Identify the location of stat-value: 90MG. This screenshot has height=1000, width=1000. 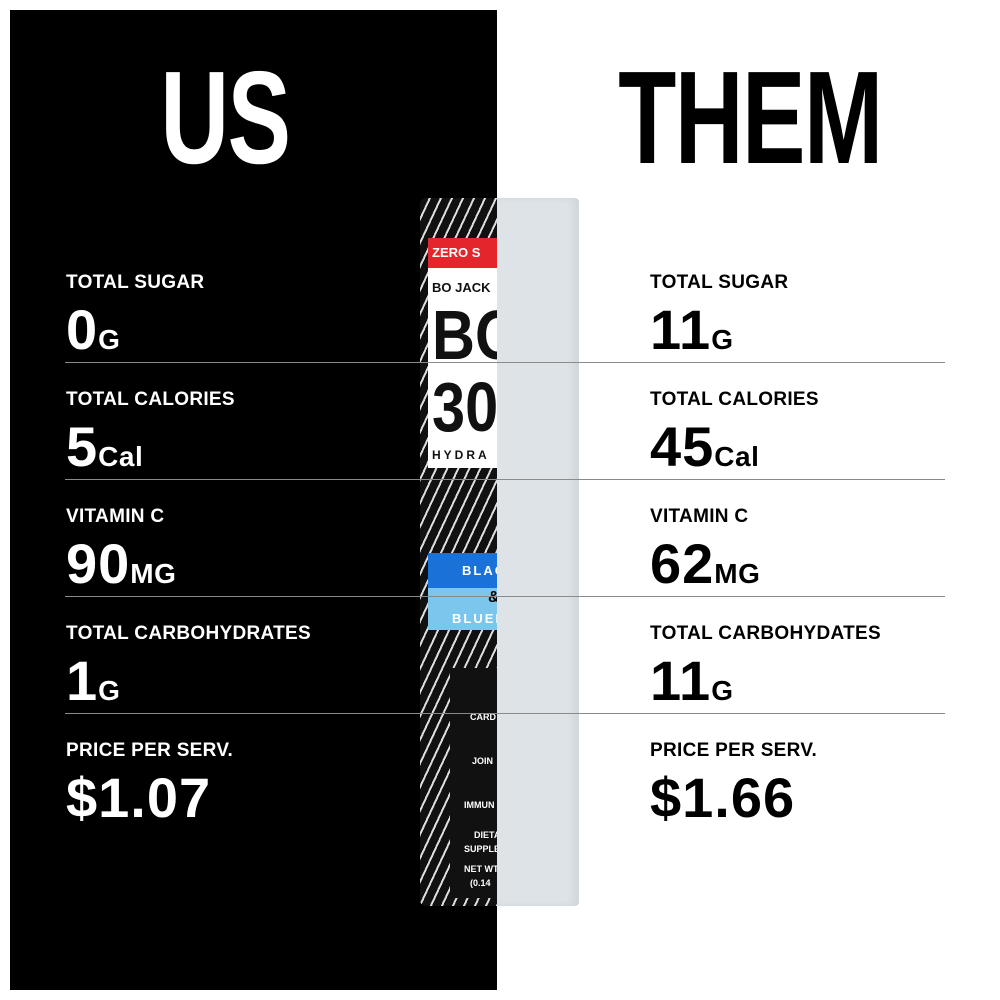
(121, 569).